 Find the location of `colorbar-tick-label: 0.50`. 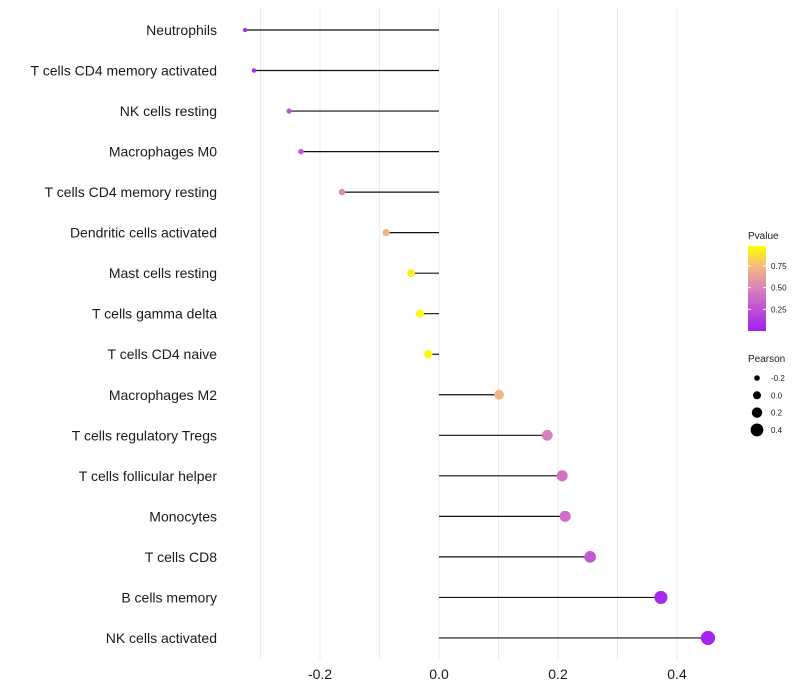

colorbar-tick-label: 0.50 is located at coordinates (779, 288).